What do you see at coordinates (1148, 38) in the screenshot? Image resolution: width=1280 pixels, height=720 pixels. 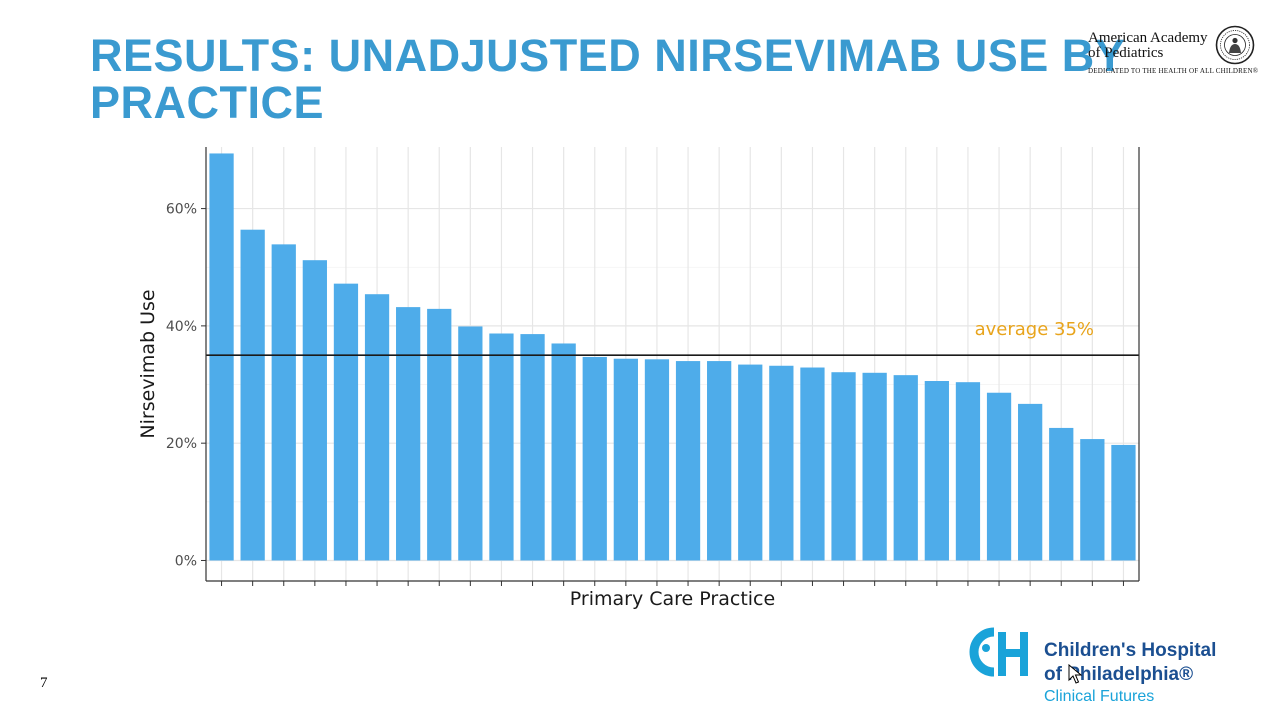 I see `aap-logo-line1: American Academy` at bounding box center [1148, 38].